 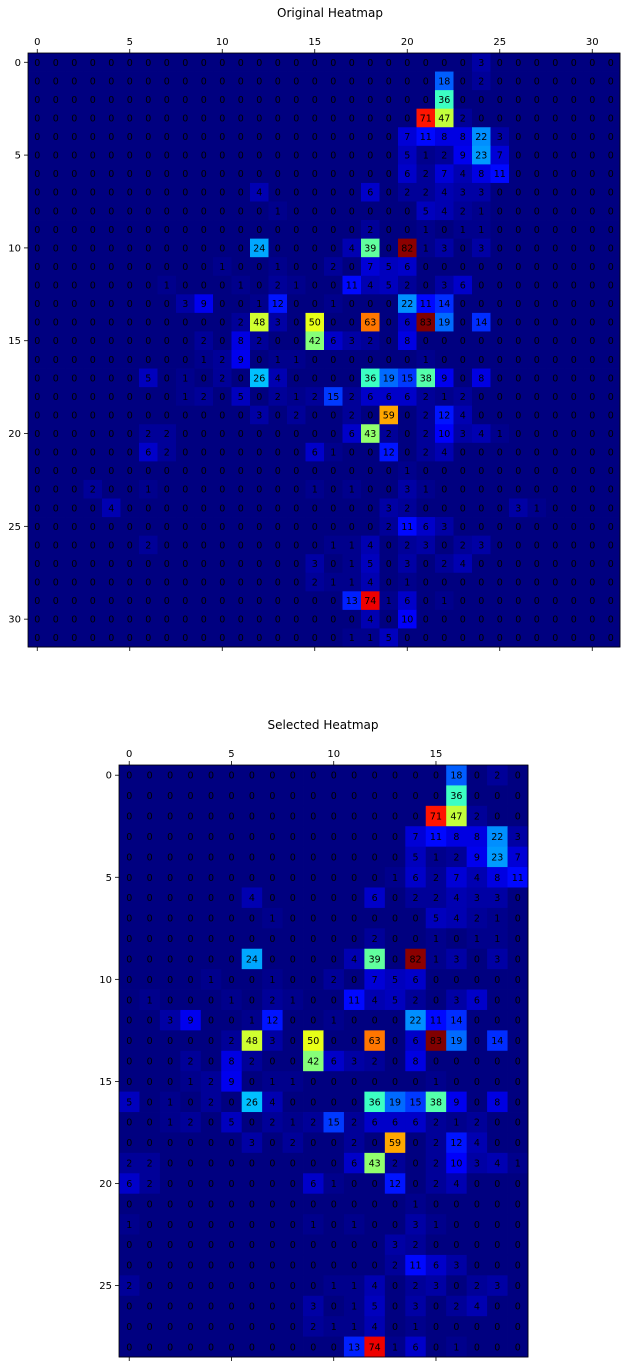 I want to click on cell-value-label: 12, so click(x=444, y=415).